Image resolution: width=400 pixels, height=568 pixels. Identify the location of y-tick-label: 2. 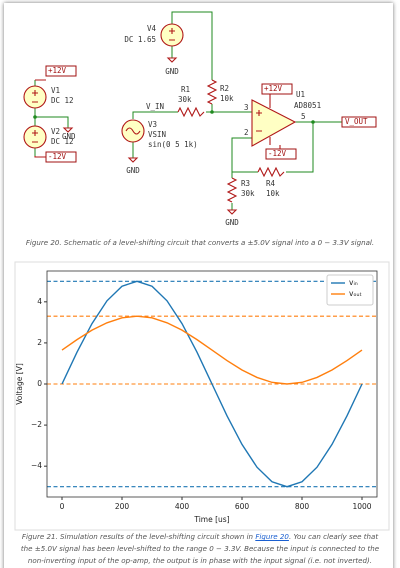
(39, 342).